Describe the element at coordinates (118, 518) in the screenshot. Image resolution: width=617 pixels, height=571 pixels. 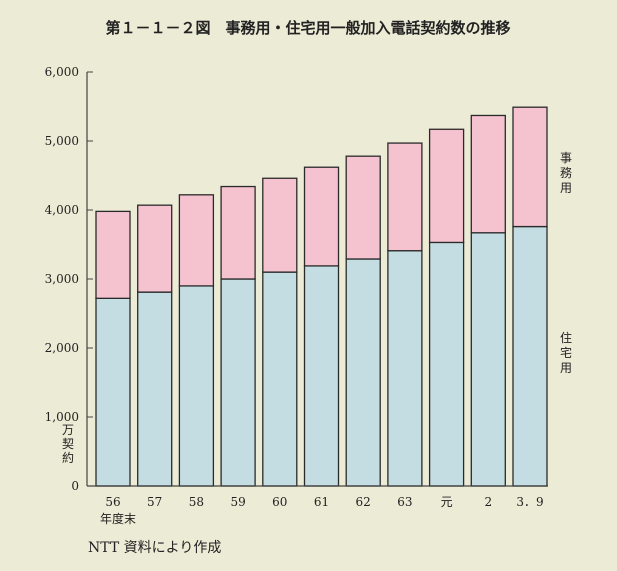
I see `x-unit-label: 年度末` at that location.